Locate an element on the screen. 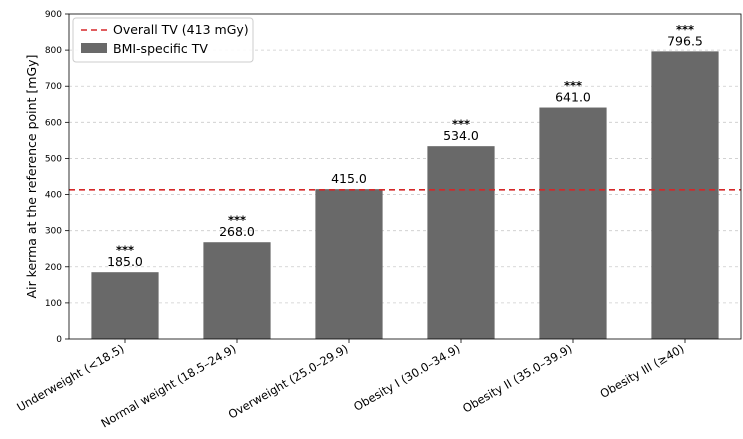  y-ticks: 0 100 200 300 400 500 600 700 800 900 is located at coordinates (57, 177).